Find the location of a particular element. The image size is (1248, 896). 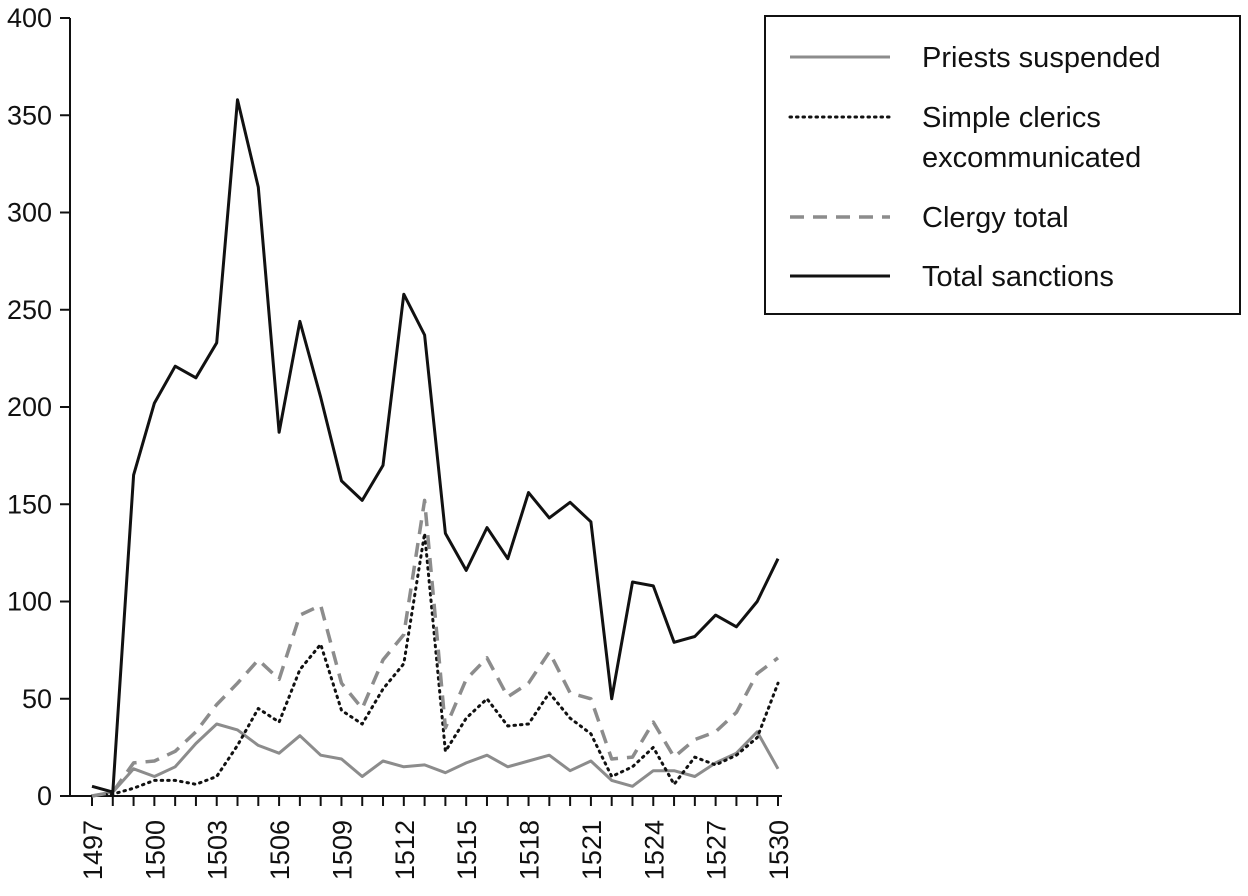

x-tick-label: 1503 is located at coordinates (218, 850).